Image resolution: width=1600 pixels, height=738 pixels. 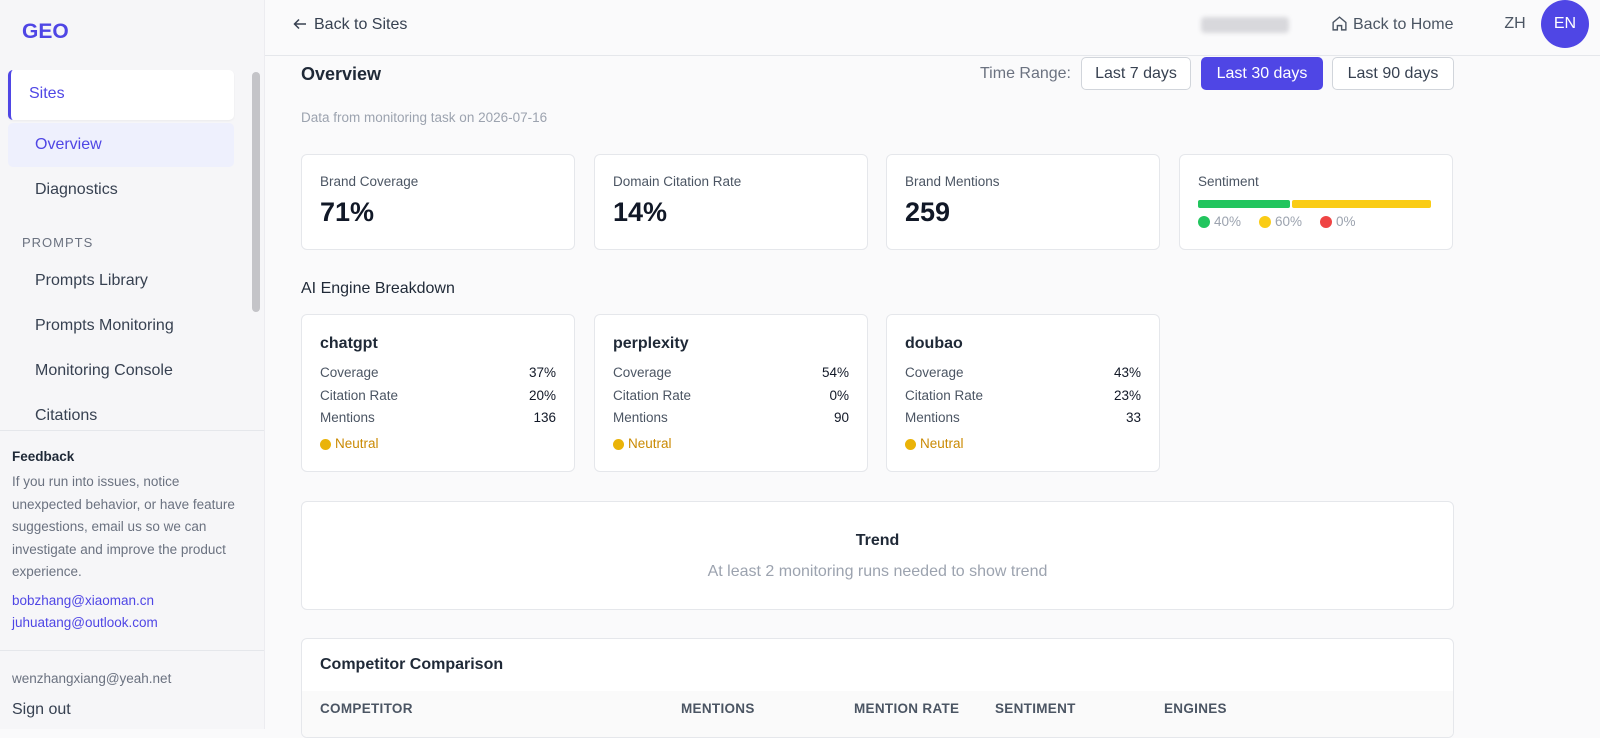 I want to click on lang-button: EN, so click(x=1565, y=24).